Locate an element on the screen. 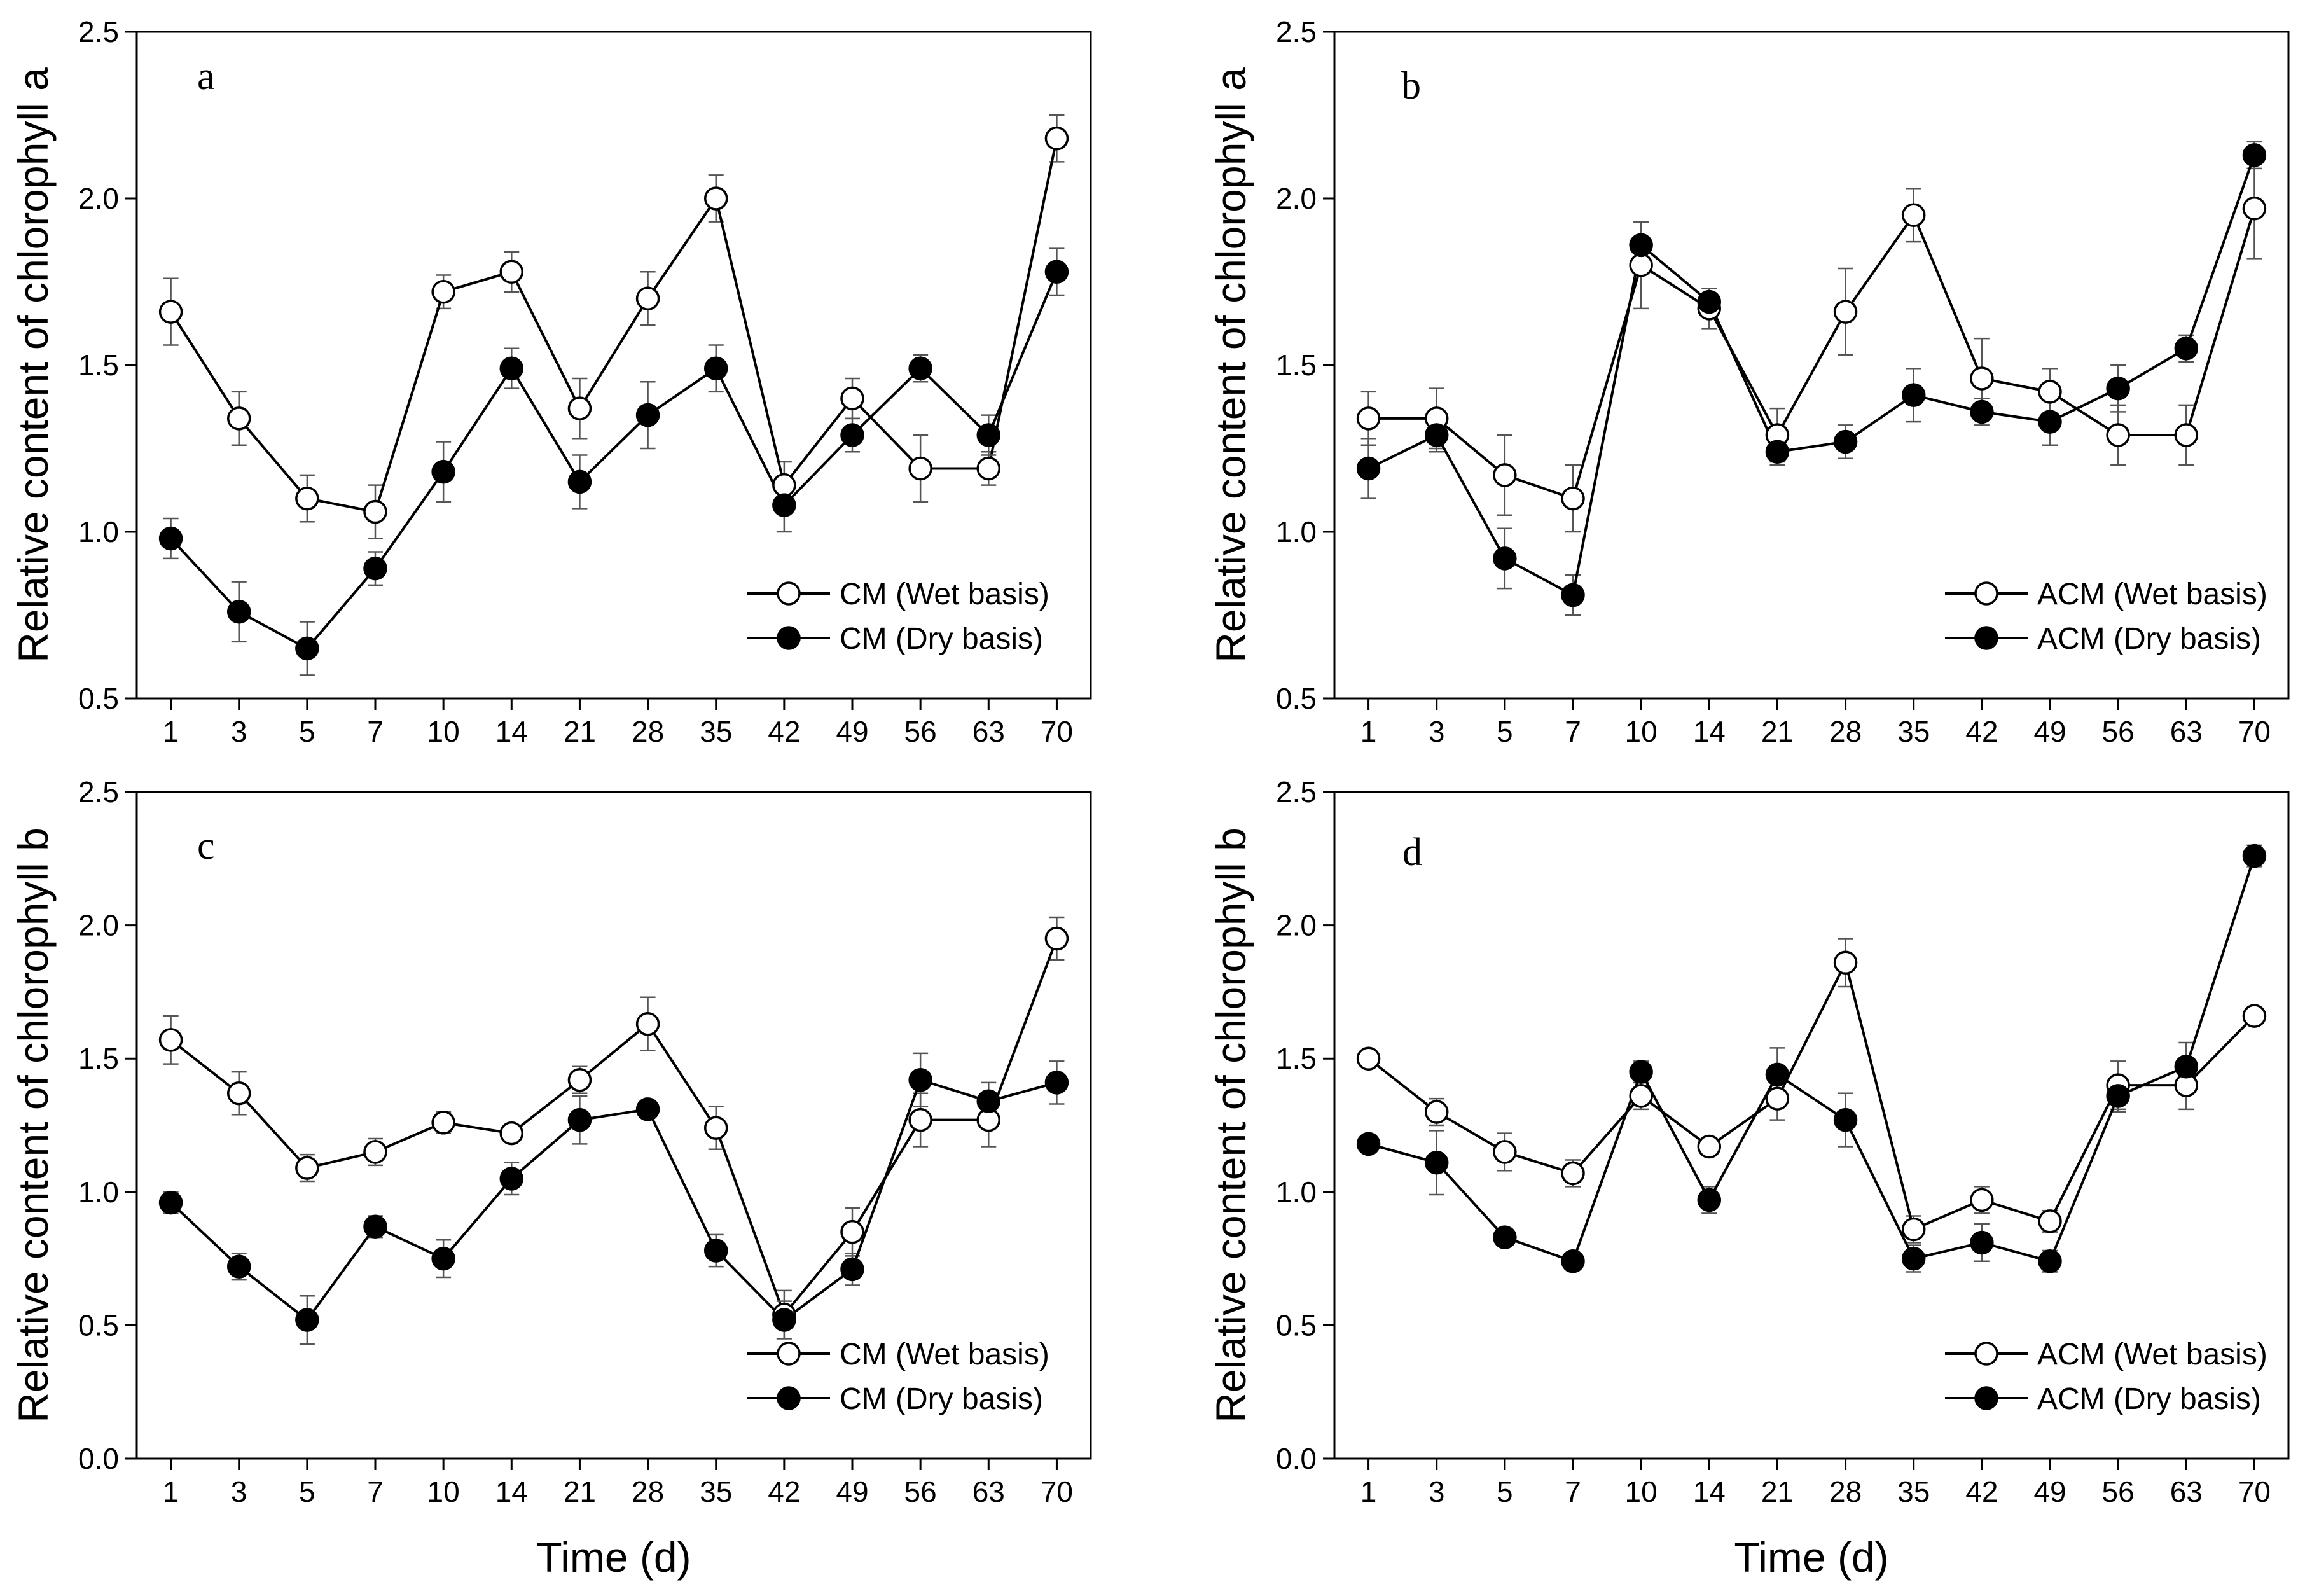 The image size is (2298, 1596). x-tick-label: 42 is located at coordinates (784, 1491).